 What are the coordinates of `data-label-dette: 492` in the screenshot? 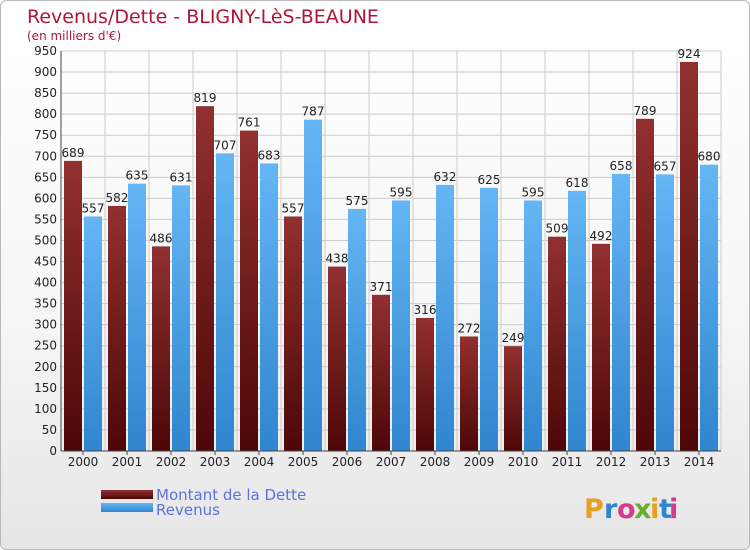 It's located at (601, 236).